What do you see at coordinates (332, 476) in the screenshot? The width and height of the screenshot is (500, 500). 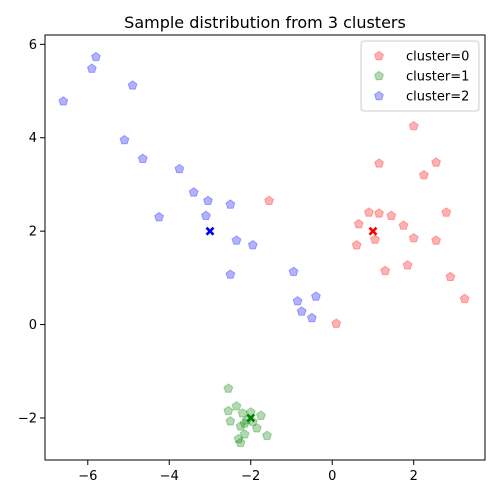 I see `x-tick-label: 0` at bounding box center [332, 476].